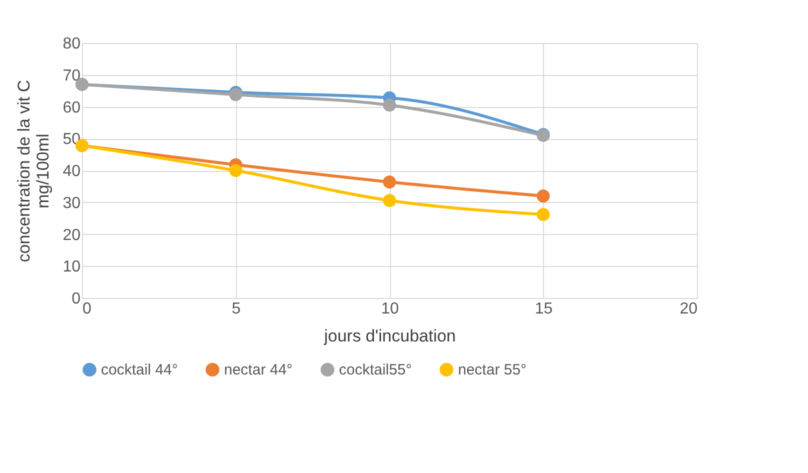  Describe the element at coordinates (390, 309) in the screenshot. I see `x-tick-label: 10` at that location.